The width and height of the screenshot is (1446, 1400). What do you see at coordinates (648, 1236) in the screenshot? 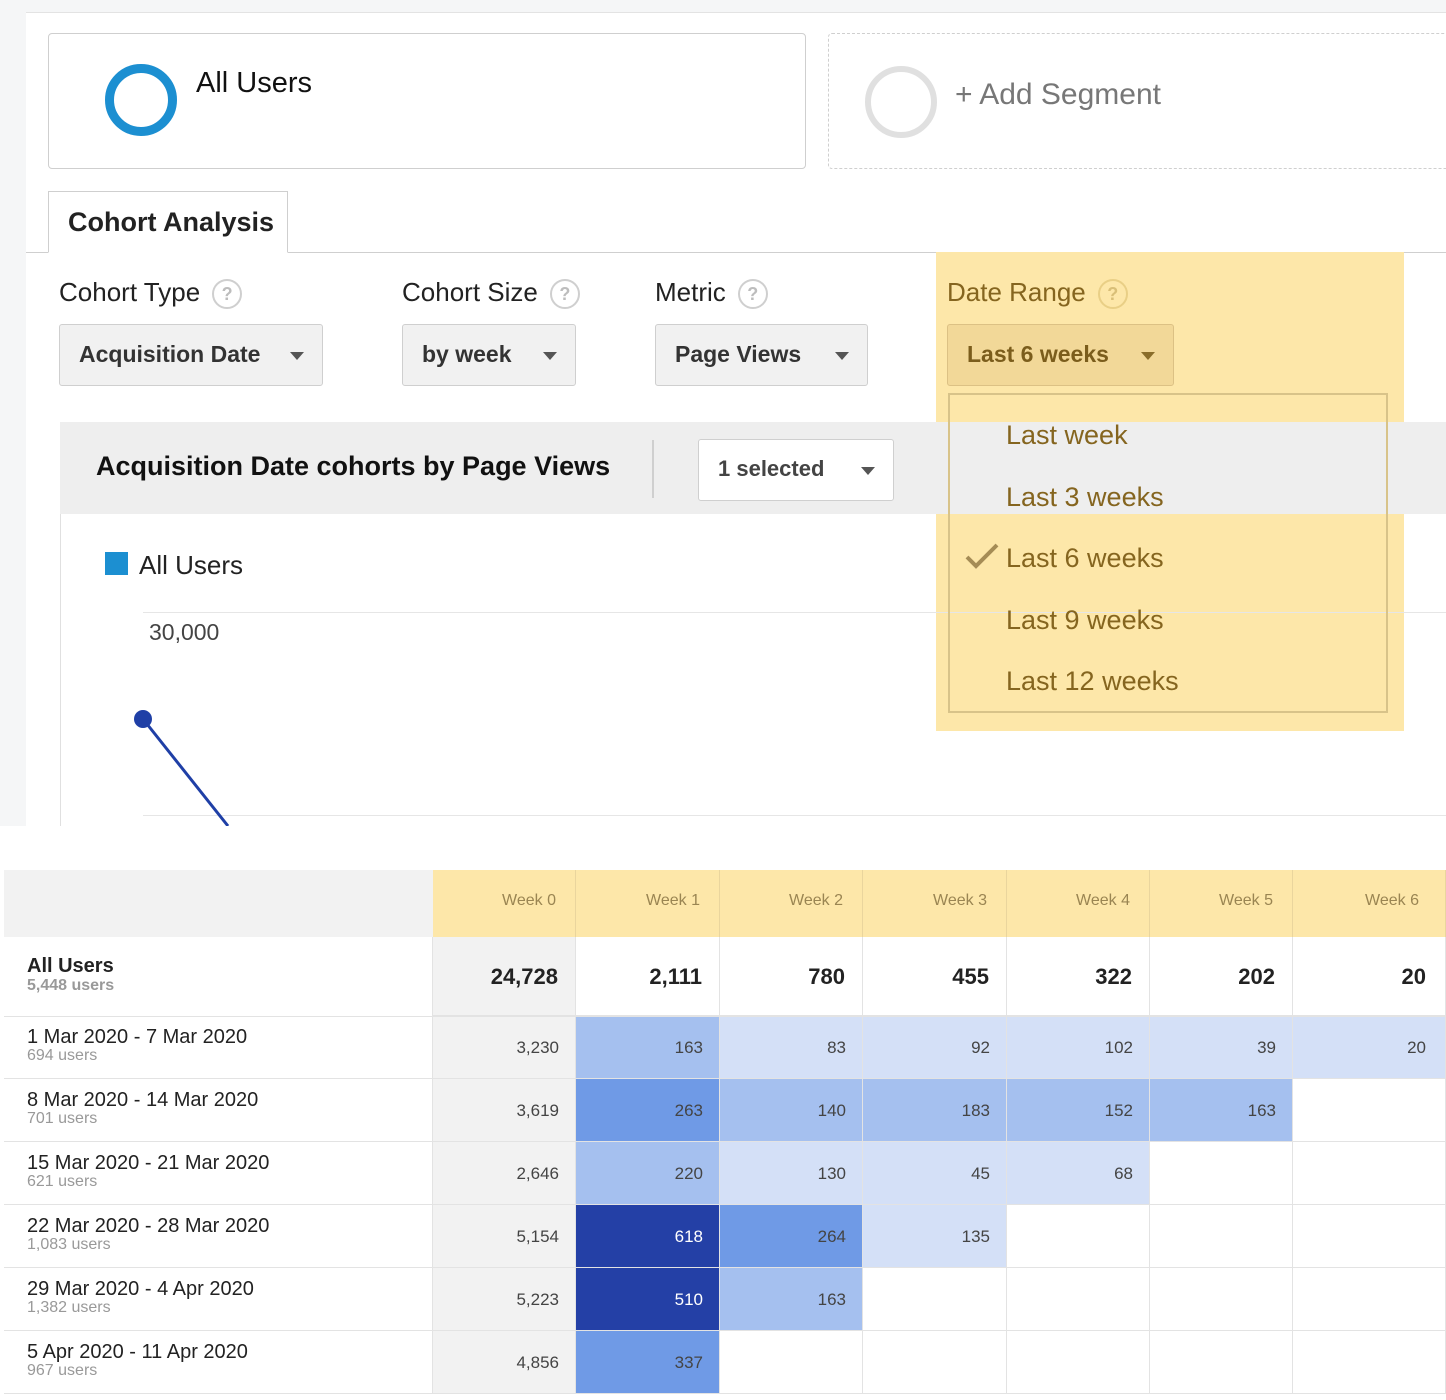
I see `table-cell: 618` at bounding box center [648, 1236].